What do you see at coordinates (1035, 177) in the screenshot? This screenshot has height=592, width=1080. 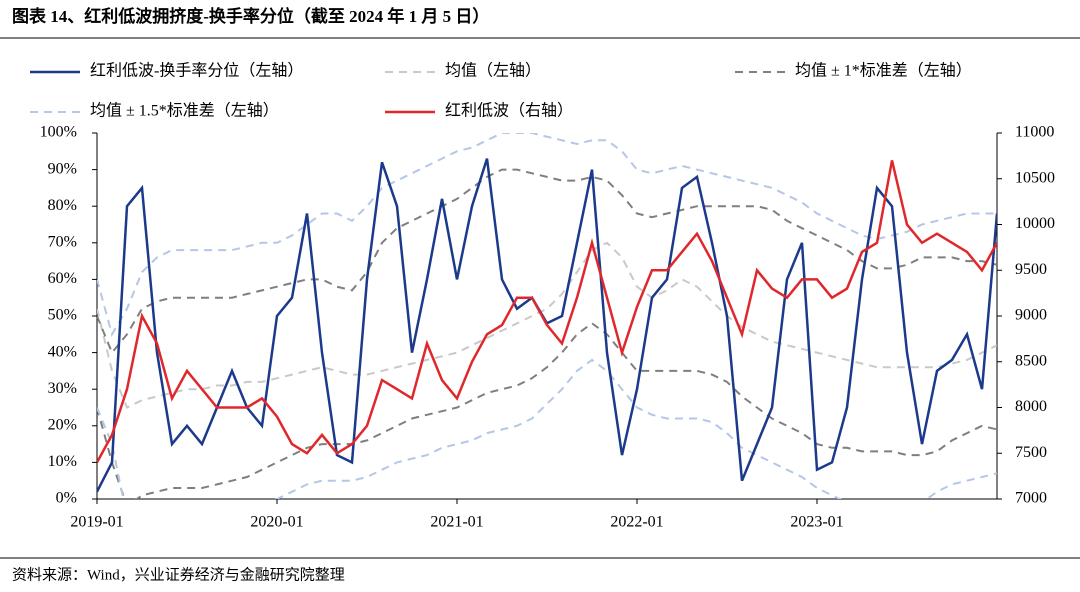 I see `y2-tick-label: 10500` at bounding box center [1035, 177].